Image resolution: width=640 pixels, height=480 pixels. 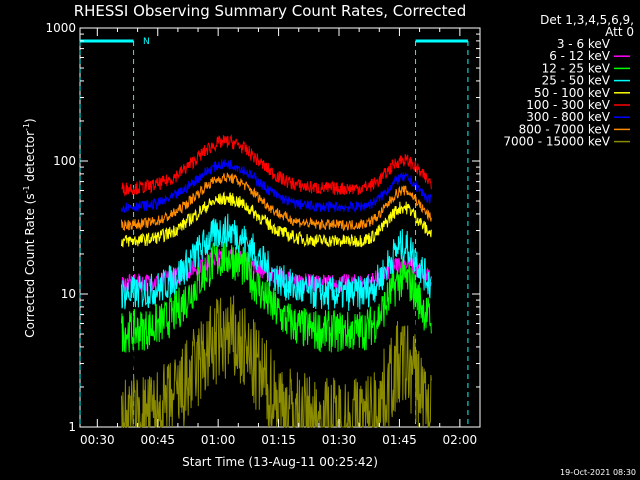 I want to click on y-label-sup2: -1, so click(x=26, y=127).